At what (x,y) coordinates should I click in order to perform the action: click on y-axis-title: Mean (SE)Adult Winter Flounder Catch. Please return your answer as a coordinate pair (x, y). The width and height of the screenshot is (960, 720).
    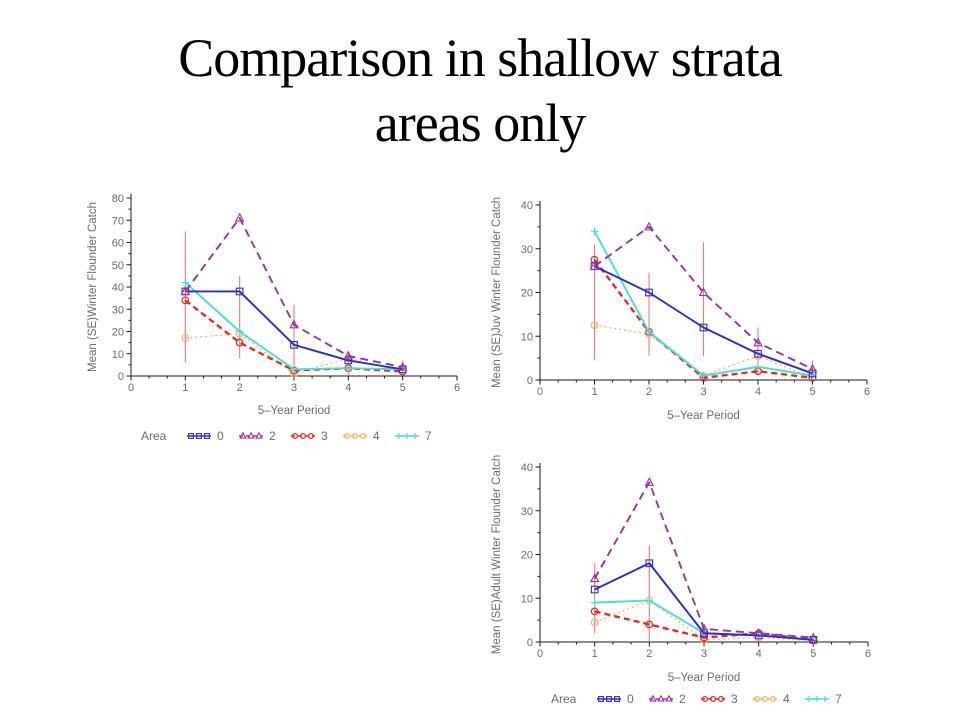
    Looking at the image, I should click on (497, 554).